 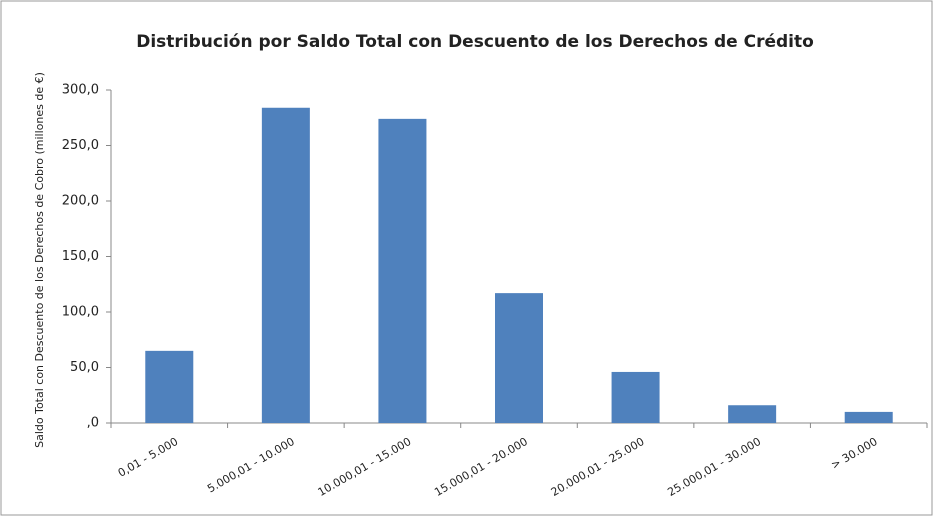 I want to click on y-tick-label: 250,0, so click(x=80, y=145).